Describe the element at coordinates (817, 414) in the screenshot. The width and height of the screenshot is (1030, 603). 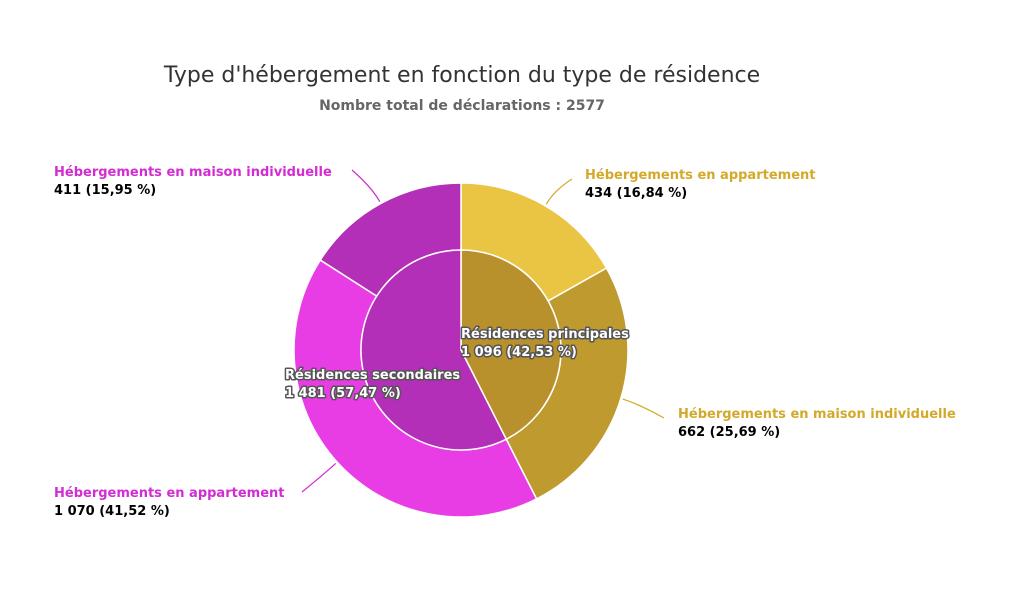
I see `outer-label-name-1: Hébergements en maison individuelle` at that location.